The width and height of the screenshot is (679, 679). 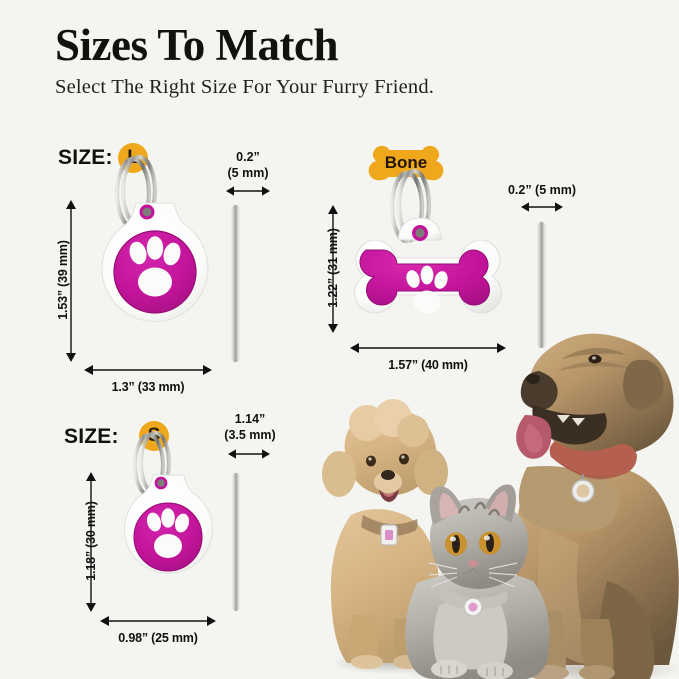 What do you see at coordinates (428, 365) in the screenshot?
I see `width-label-bone: 1.57” (40 mm)` at bounding box center [428, 365].